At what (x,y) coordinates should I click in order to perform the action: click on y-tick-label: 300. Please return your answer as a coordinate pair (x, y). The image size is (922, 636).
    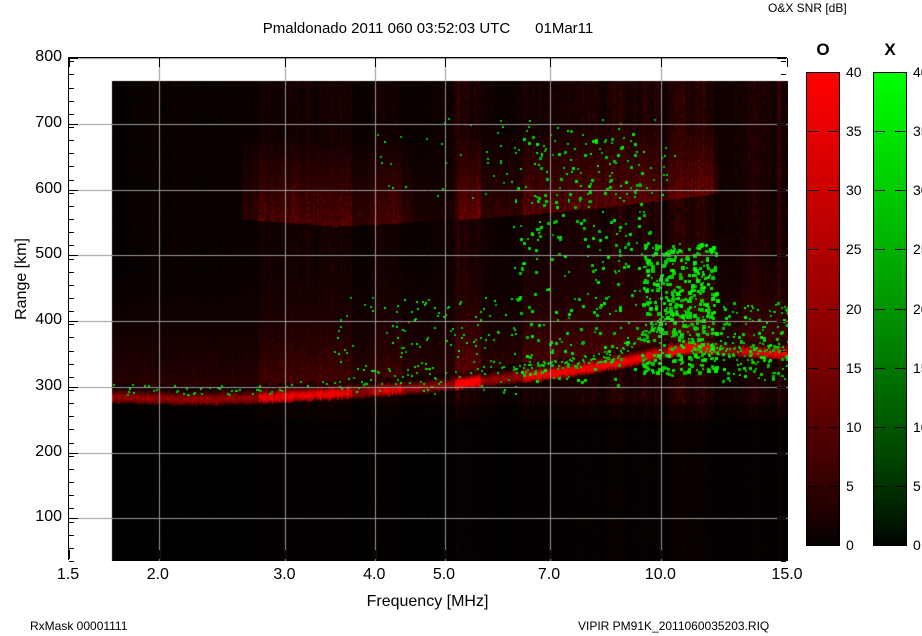
    Looking at the image, I should click on (48, 385).